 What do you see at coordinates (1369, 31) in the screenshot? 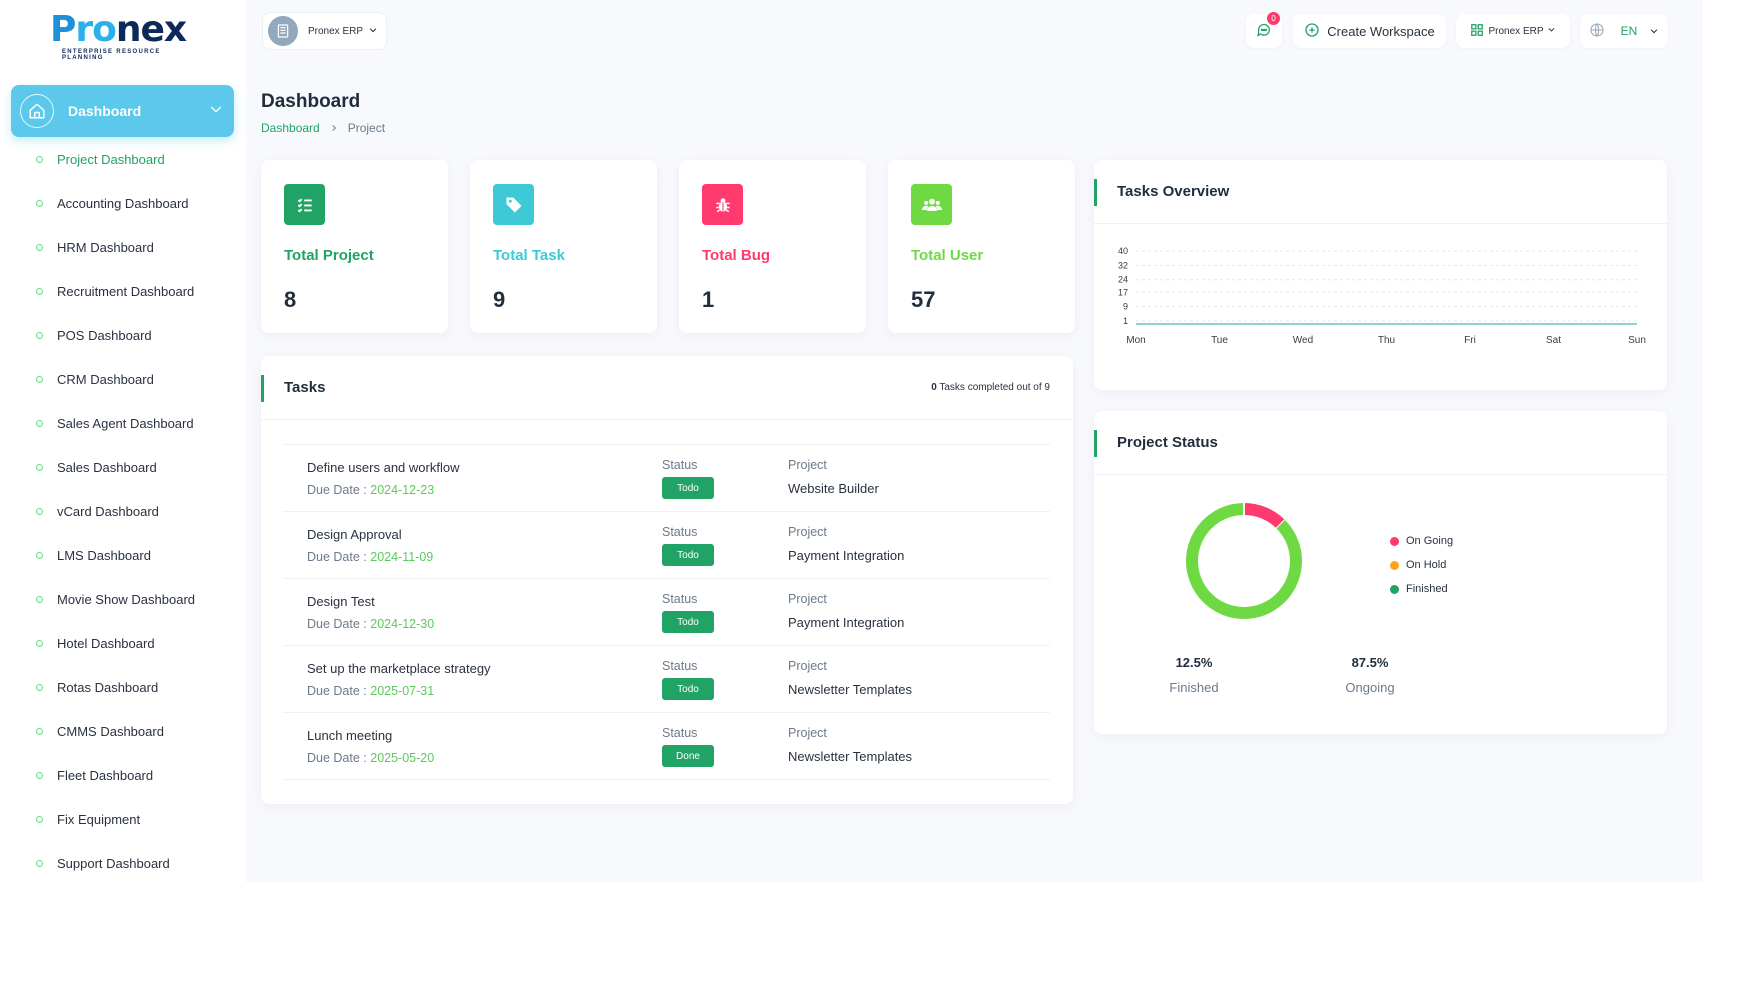
I see `create-workspace-button: Create Workspace` at bounding box center [1369, 31].